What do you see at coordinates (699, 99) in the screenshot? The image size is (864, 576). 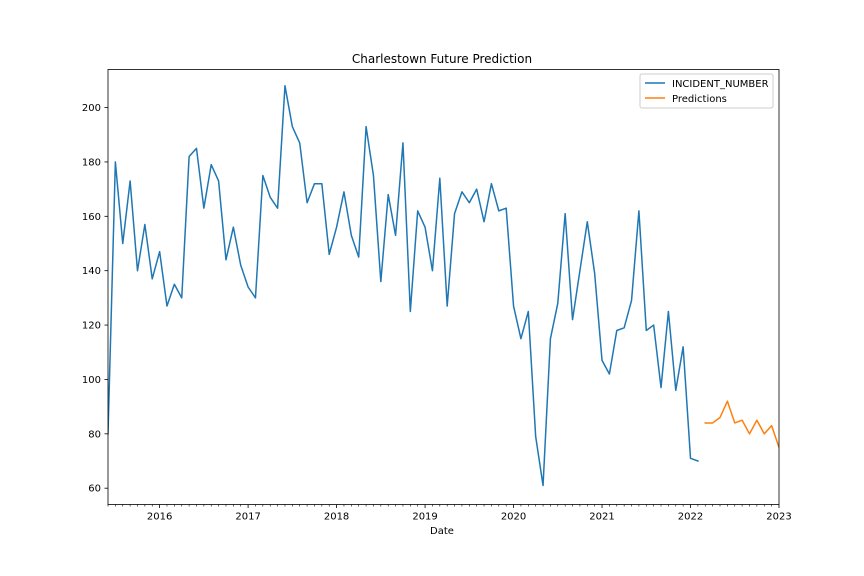 I see `legend-label-predictions: Predictions` at bounding box center [699, 99].